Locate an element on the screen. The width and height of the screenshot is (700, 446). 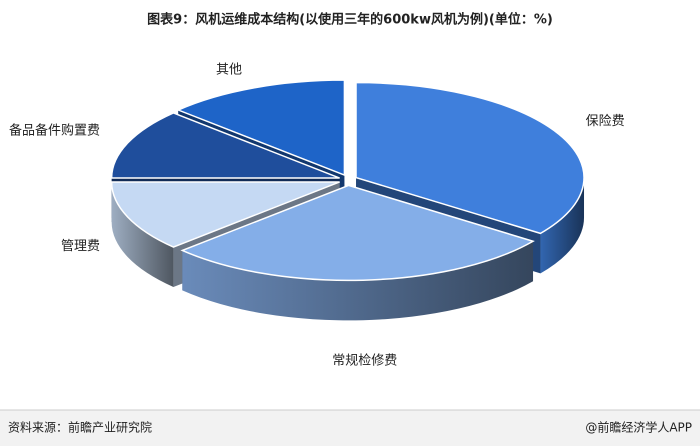
slice-label: 管理费 is located at coordinates (80, 246).